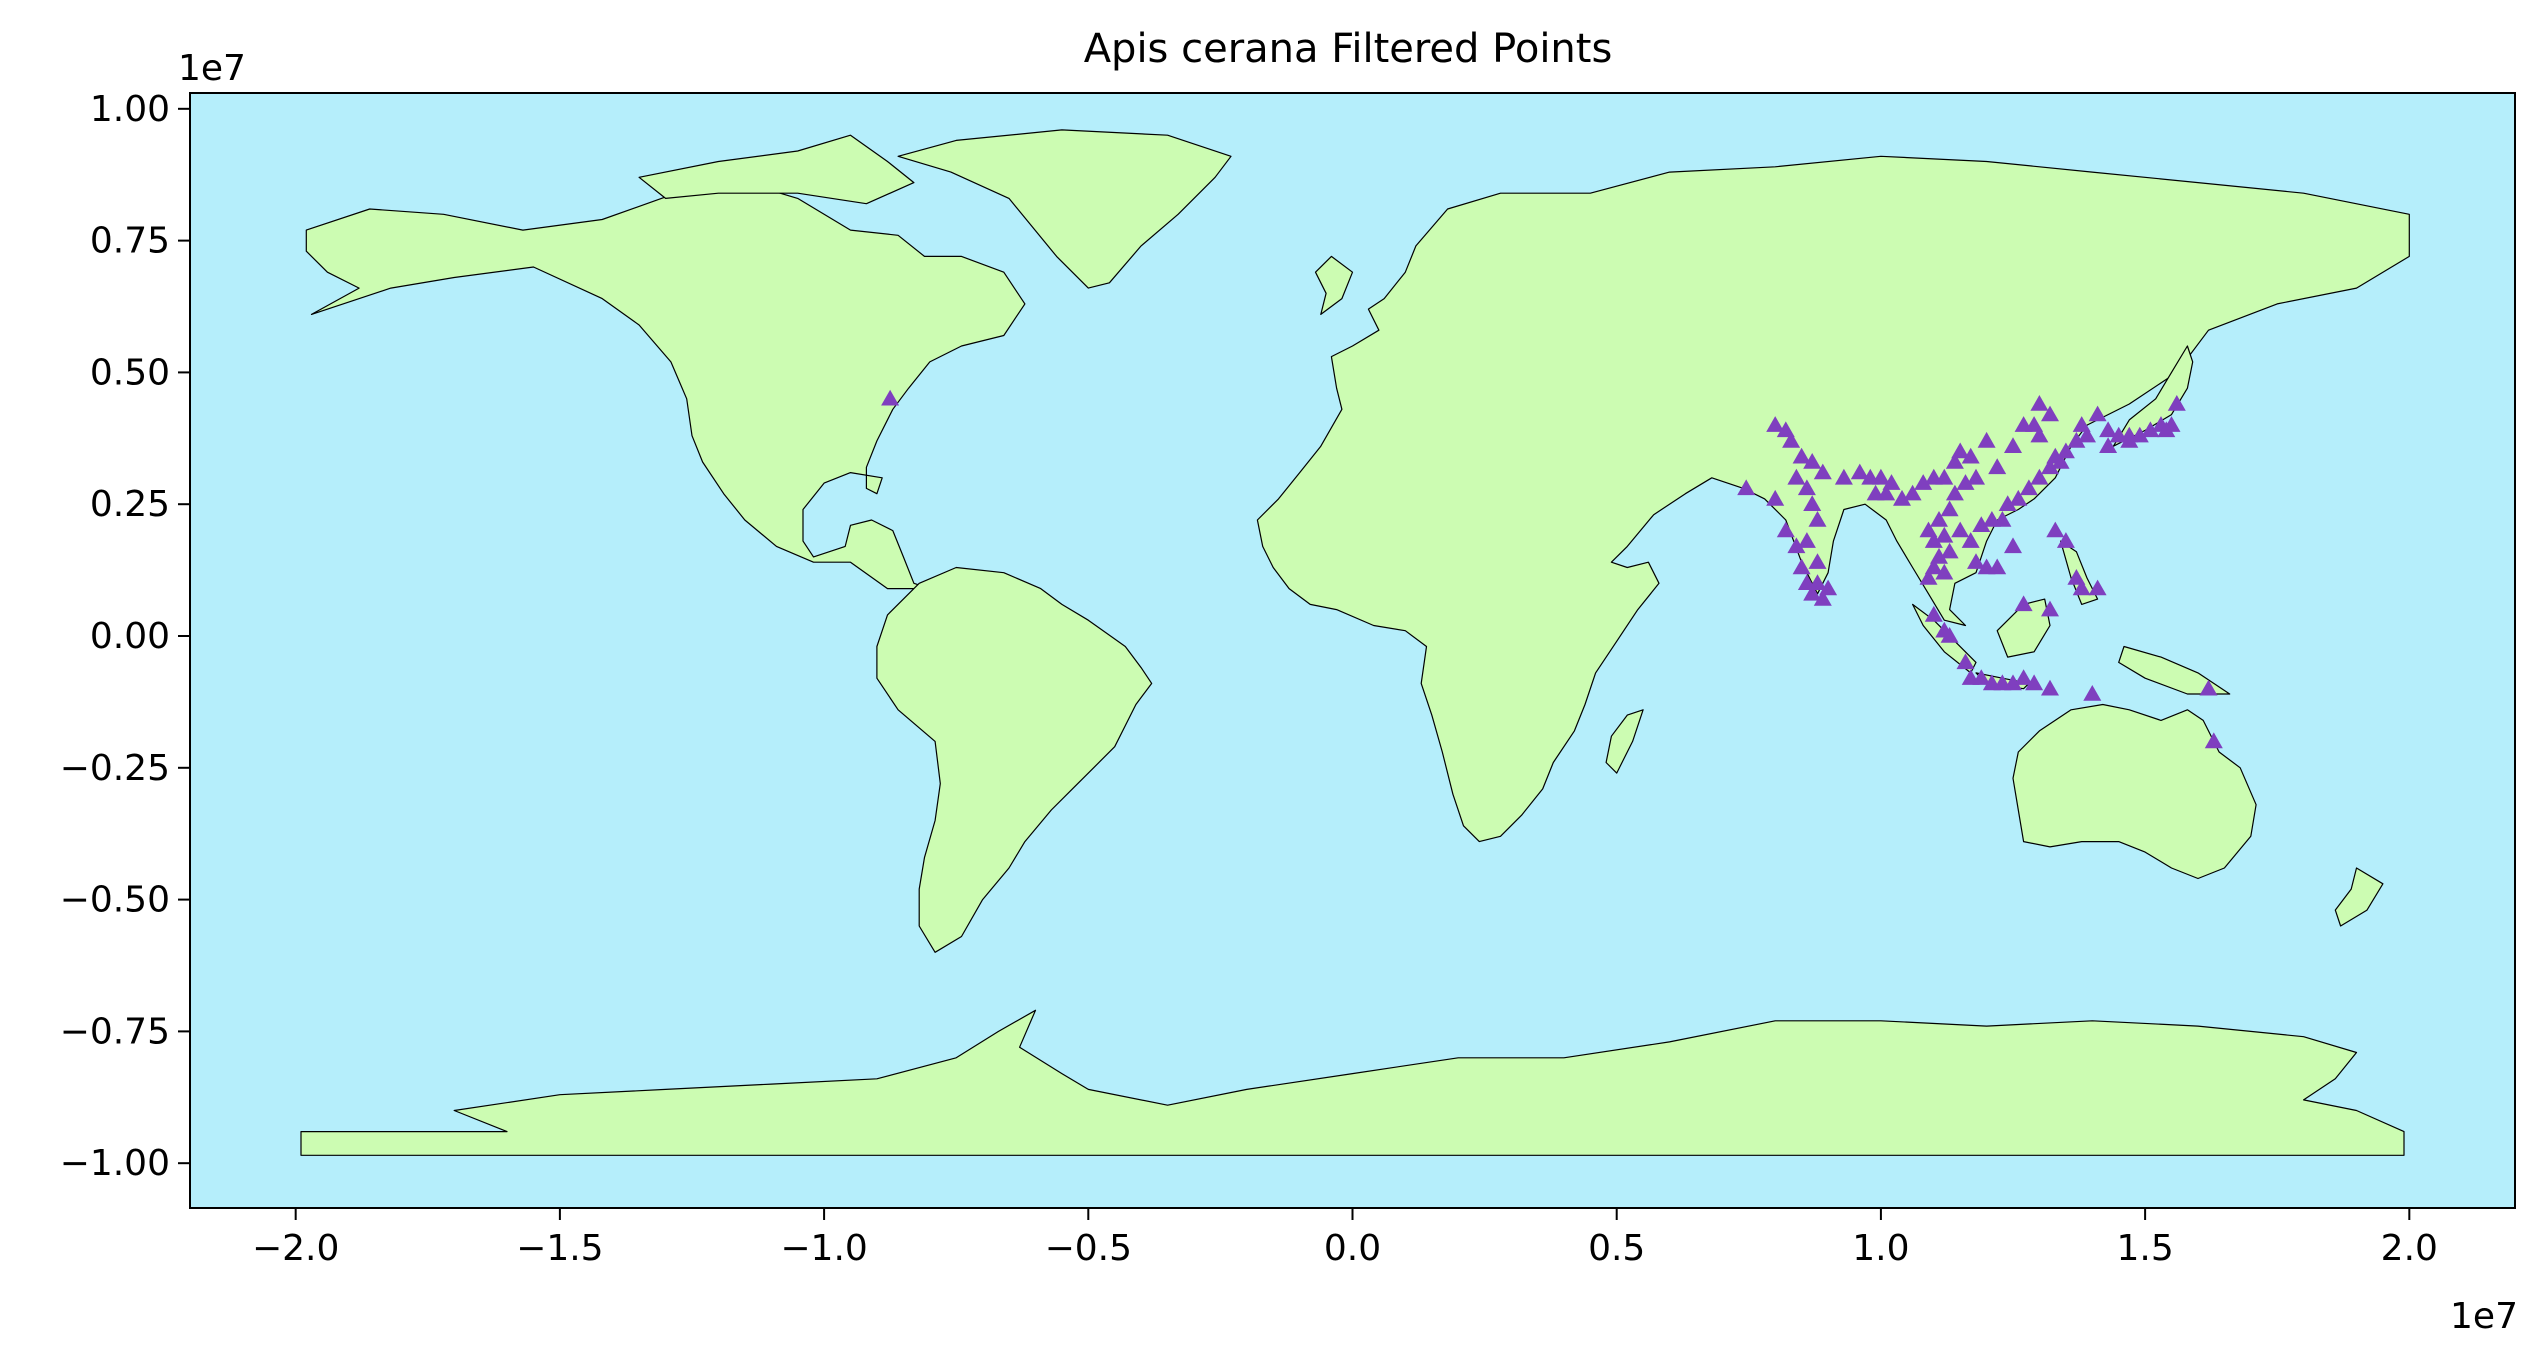  Describe the element at coordinates (115, 768) in the screenshot. I see `y-tick-label: −0.25` at that location.